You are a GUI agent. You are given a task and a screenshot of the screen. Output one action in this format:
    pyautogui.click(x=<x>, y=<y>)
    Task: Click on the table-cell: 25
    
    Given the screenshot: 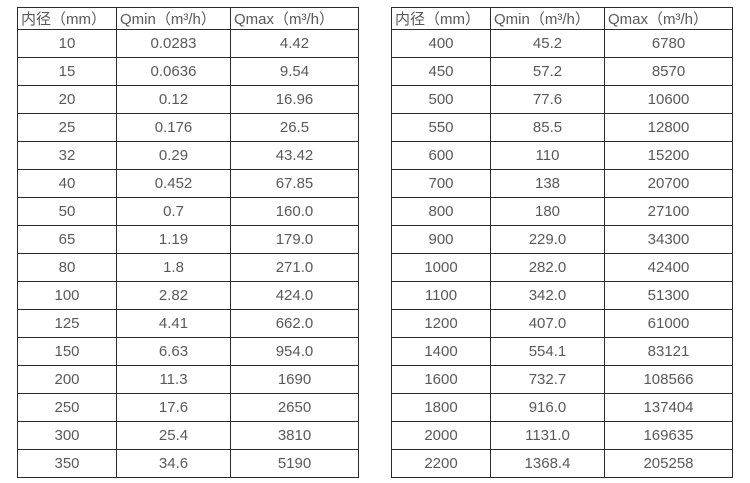 What is the action you would take?
    pyautogui.click(x=67, y=127)
    